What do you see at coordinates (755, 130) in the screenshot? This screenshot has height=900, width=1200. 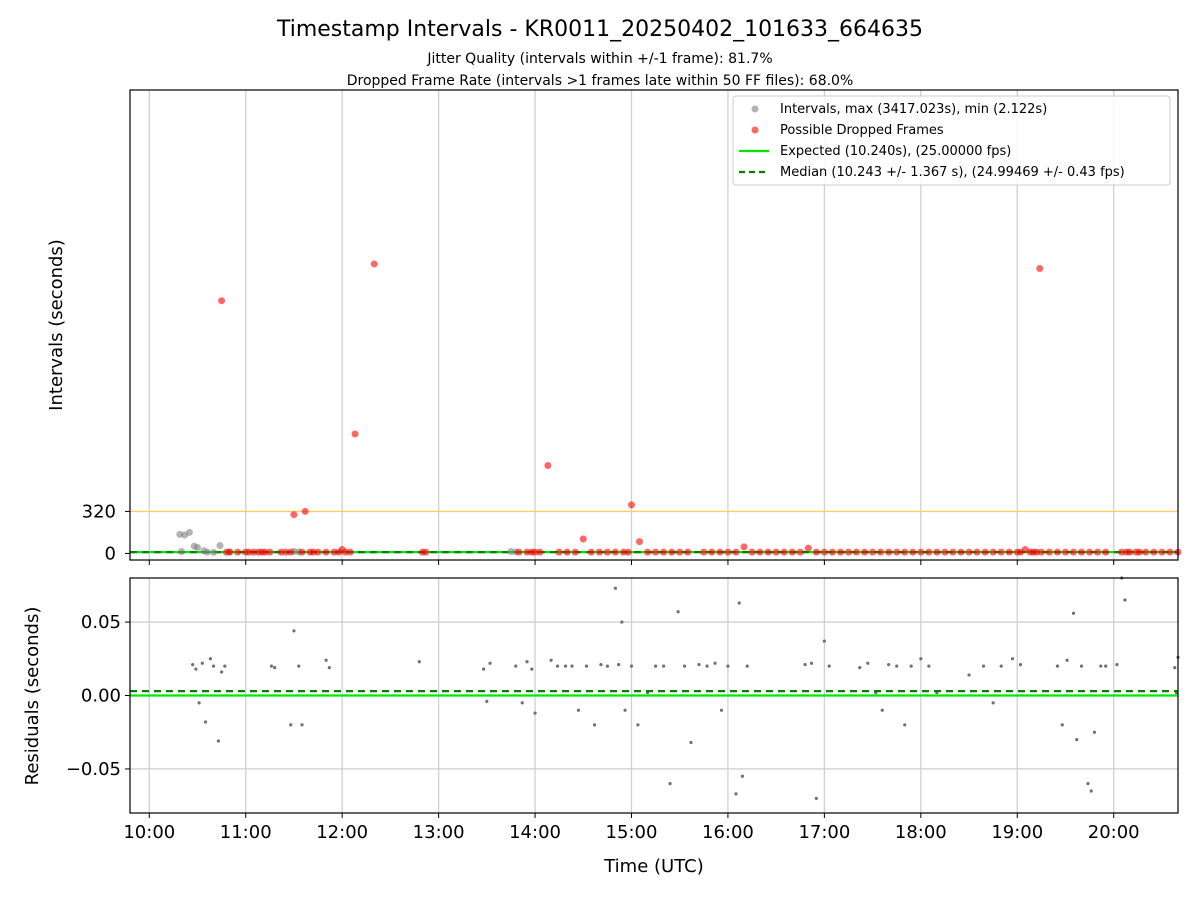 I see `legend-dropped-marker` at bounding box center [755, 130].